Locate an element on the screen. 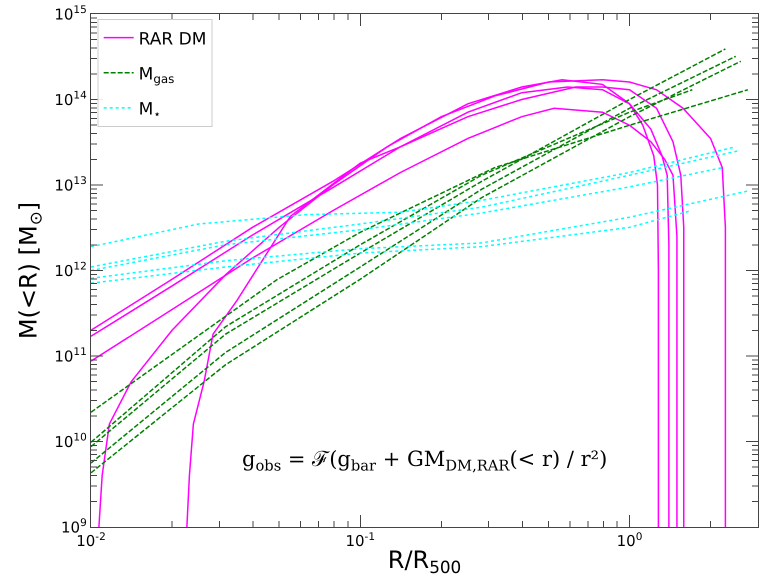 This screenshot has width=762, height=577. y-tick-label: 10$^{14}$ is located at coordinates (71, 99).